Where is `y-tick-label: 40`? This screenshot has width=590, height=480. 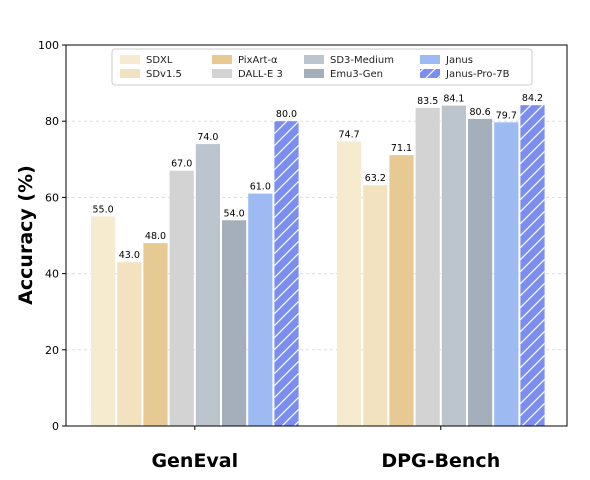
y-tick-label: 40 is located at coordinates (52, 274).